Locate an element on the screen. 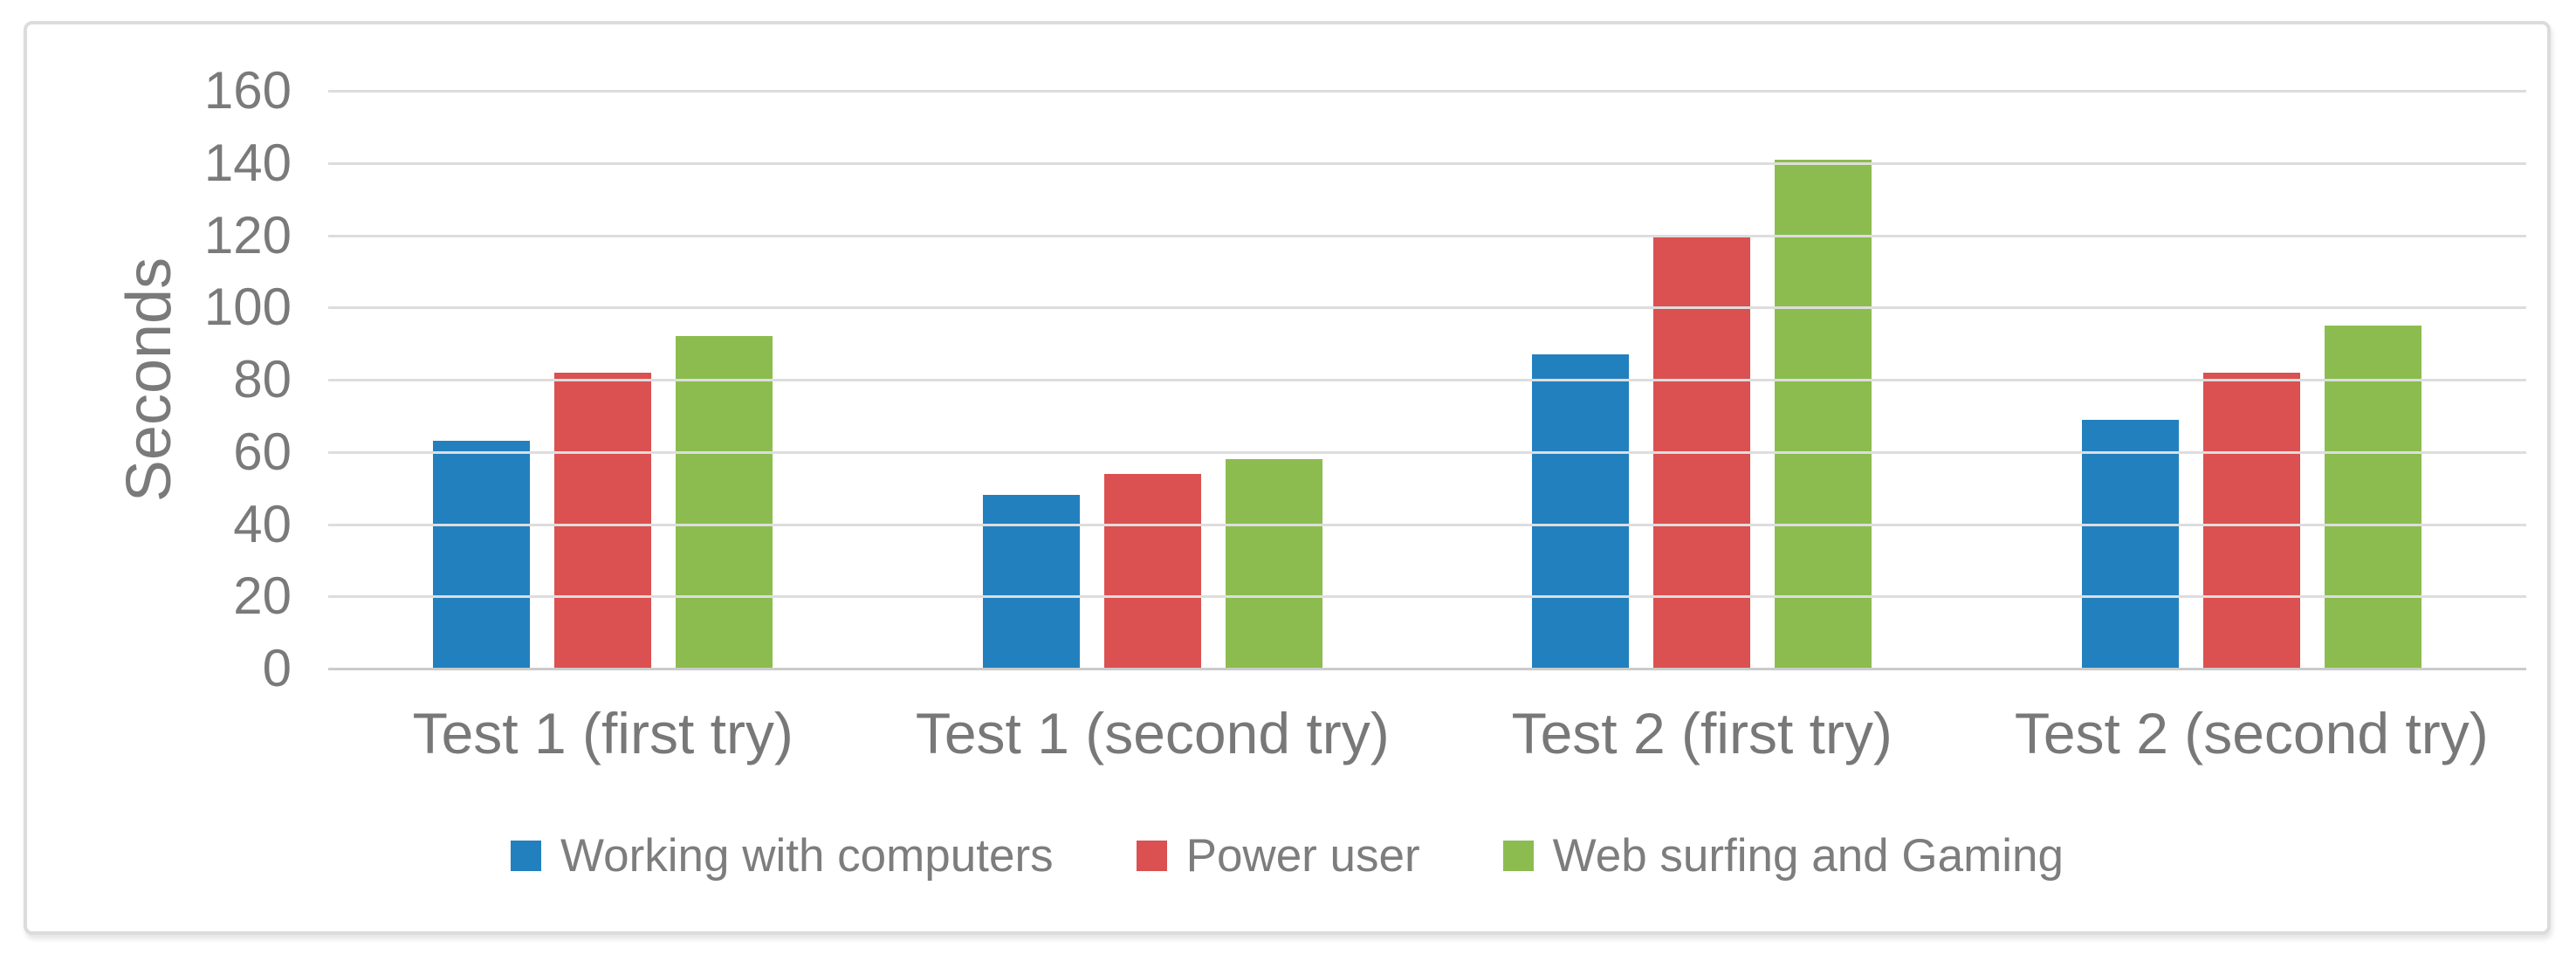  y-tick-label: 20 is located at coordinates (262, 596).